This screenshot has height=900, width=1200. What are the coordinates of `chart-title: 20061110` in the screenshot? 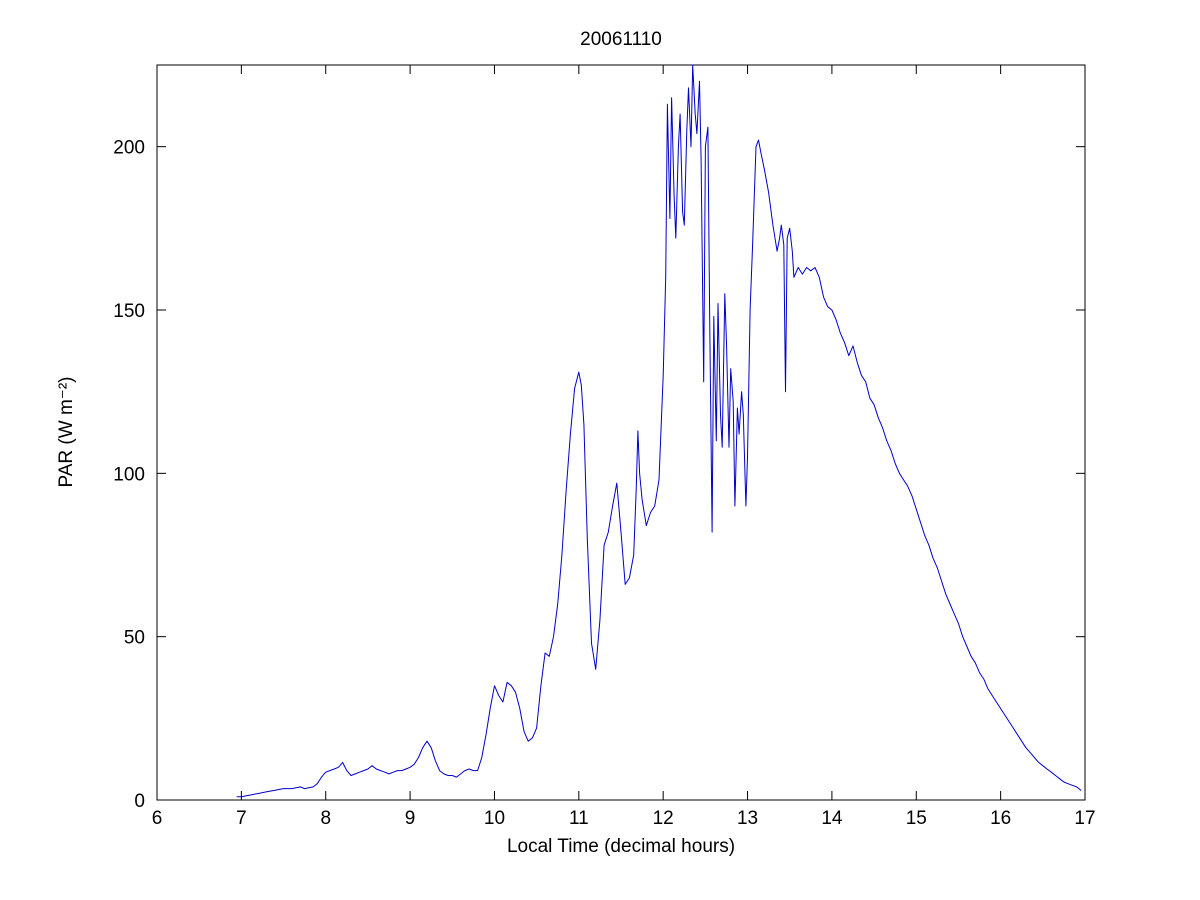 It's located at (621, 39).